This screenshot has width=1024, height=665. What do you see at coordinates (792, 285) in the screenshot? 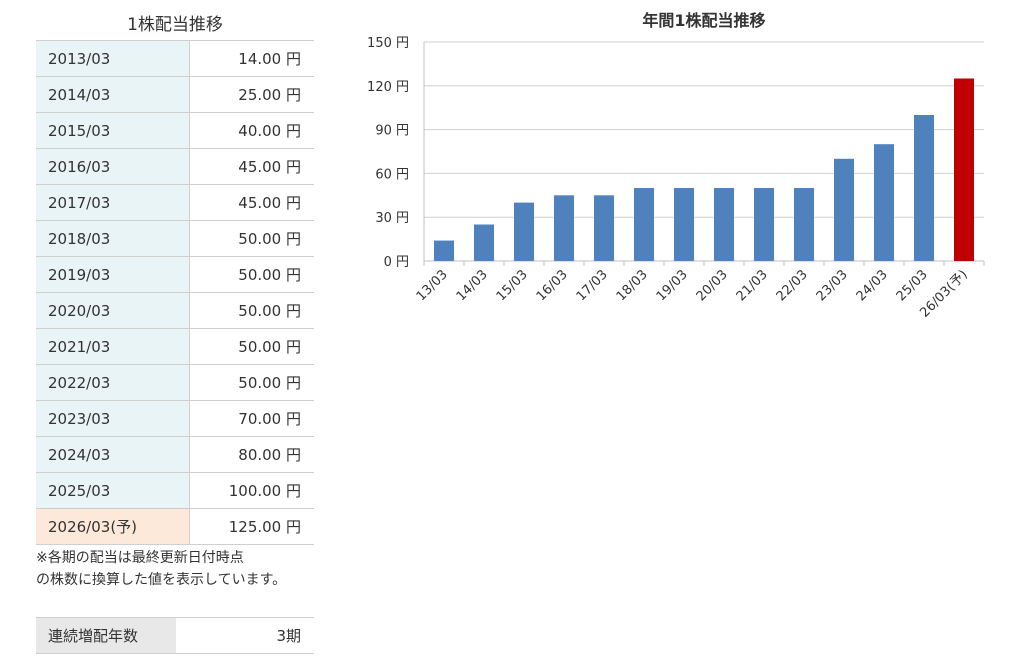
I see `x-tick-label: 22/03` at bounding box center [792, 285].